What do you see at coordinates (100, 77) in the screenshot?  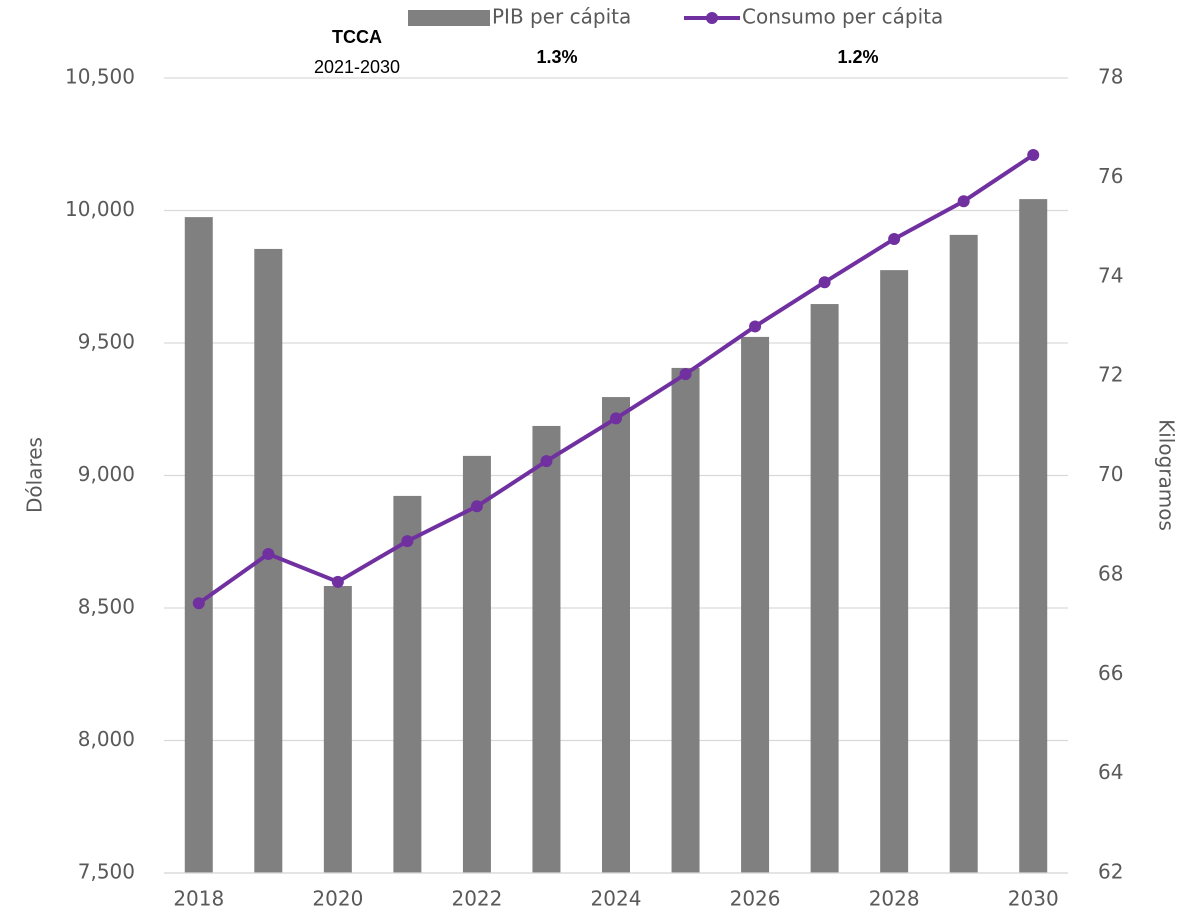 I see `y-tick-label: 10,500` at bounding box center [100, 77].